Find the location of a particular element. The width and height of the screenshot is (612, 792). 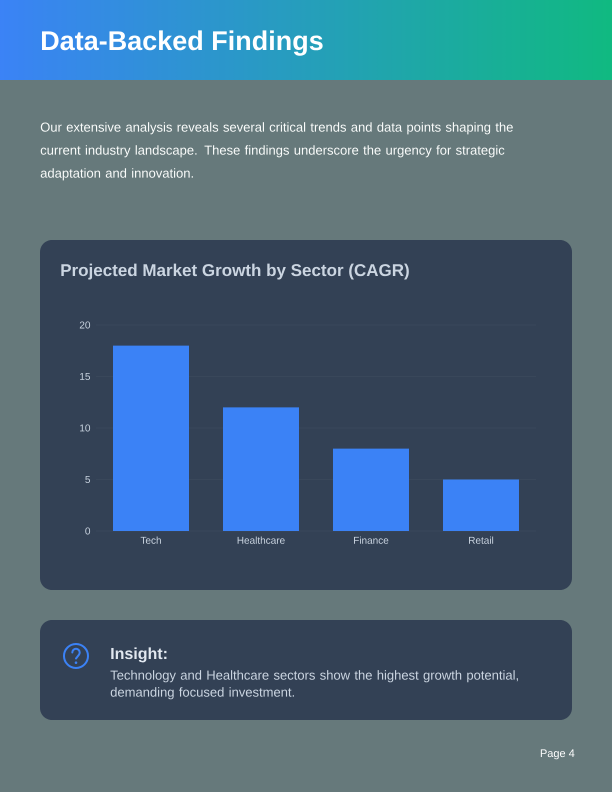

x-tick-label: Tech is located at coordinates (150, 540).